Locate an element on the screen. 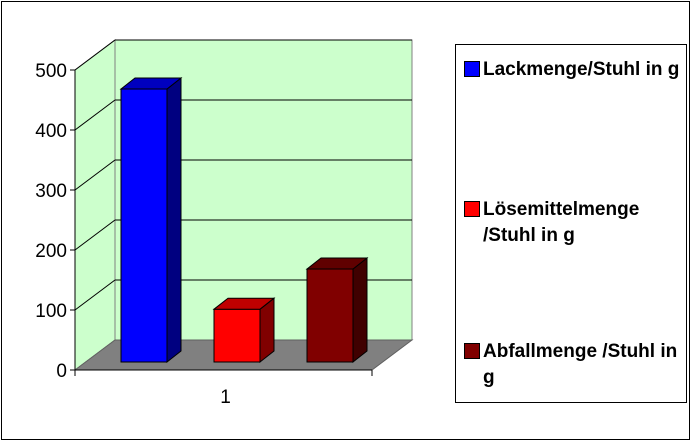 The height and width of the screenshot is (443, 693). x-category-label: 1 is located at coordinates (225, 397).